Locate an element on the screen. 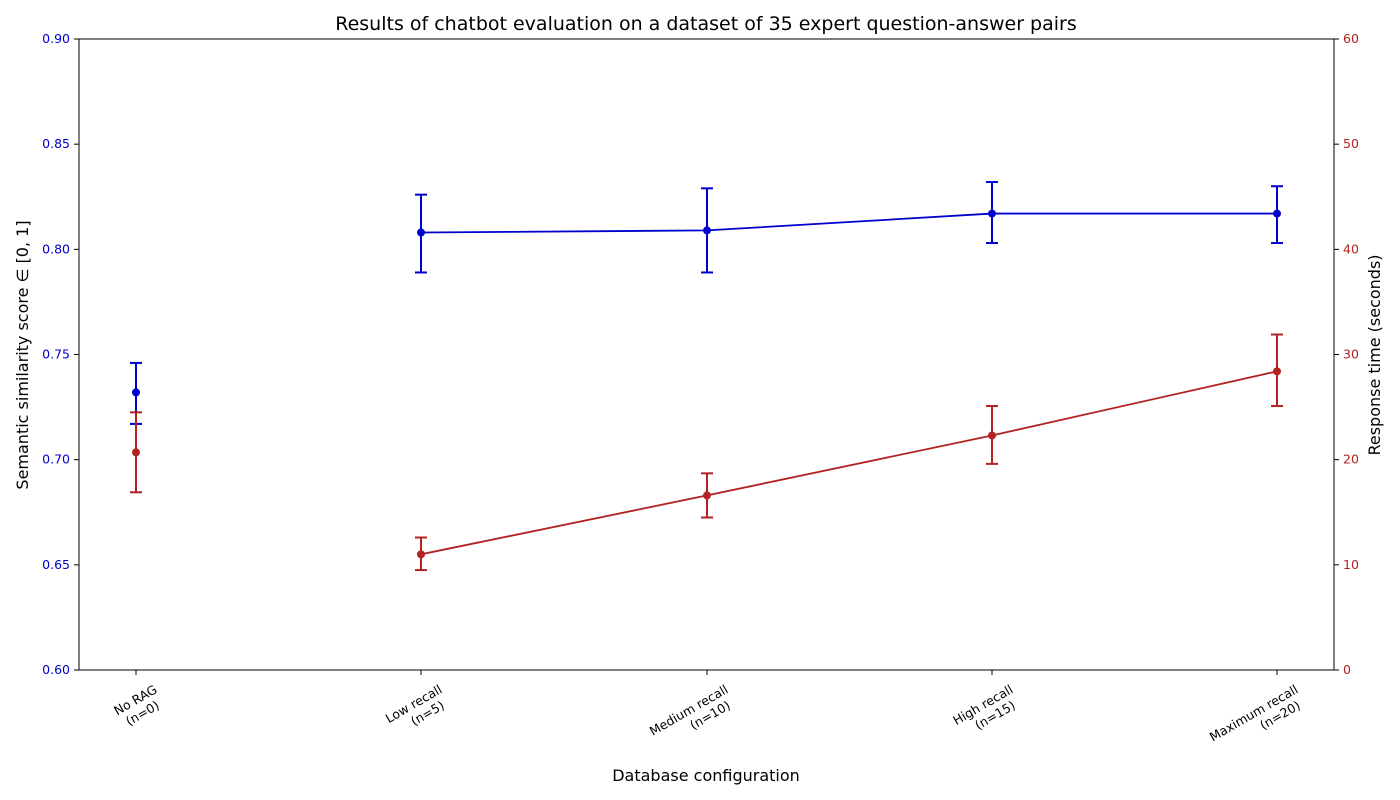  similarity-line is located at coordinates (848, 223).